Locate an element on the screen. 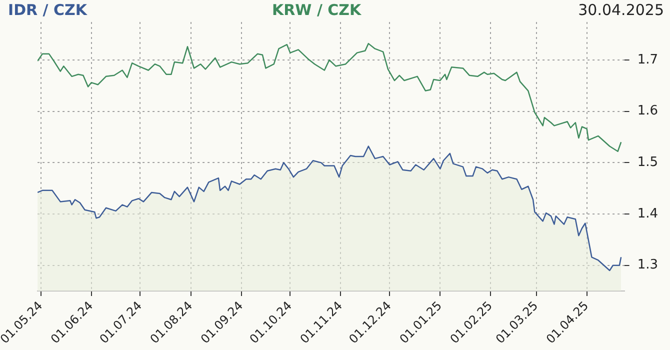 Image resolution: width=670 pixels, height=350 pixels. y-tick-label: 1.6 is located at coordinates (647, 111).